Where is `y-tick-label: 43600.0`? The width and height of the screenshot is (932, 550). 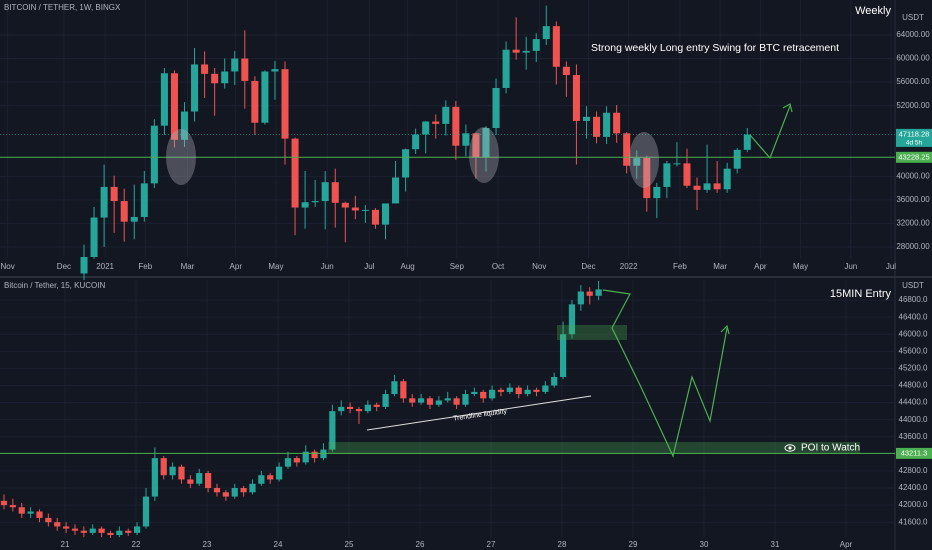
y-tick-label: 43600.0 is located at coordinates (913, 436).